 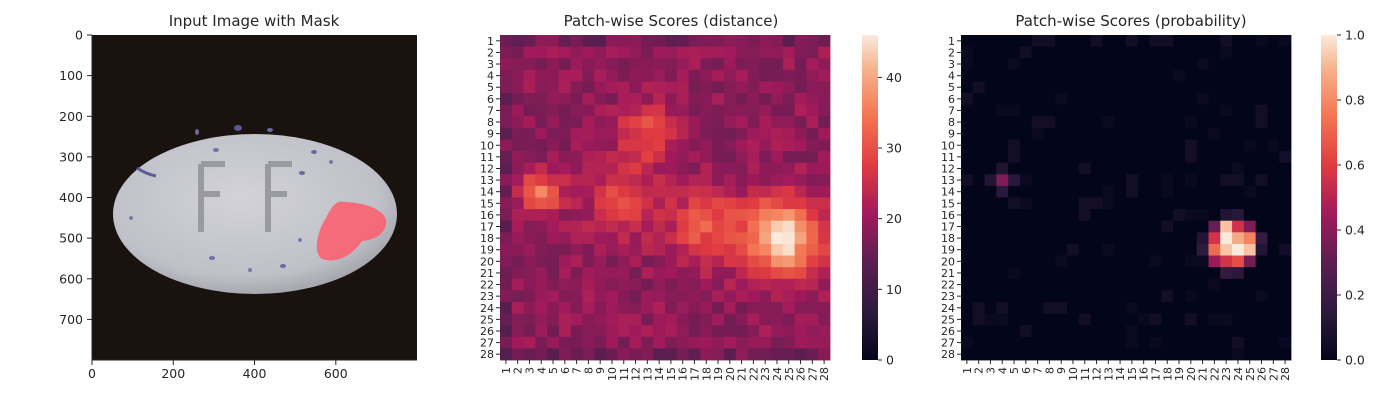 What do you see at coordinates (1026, 370) in the screenshot?
I see `col-tick-label: 6` at bounding box center [1026, 370].